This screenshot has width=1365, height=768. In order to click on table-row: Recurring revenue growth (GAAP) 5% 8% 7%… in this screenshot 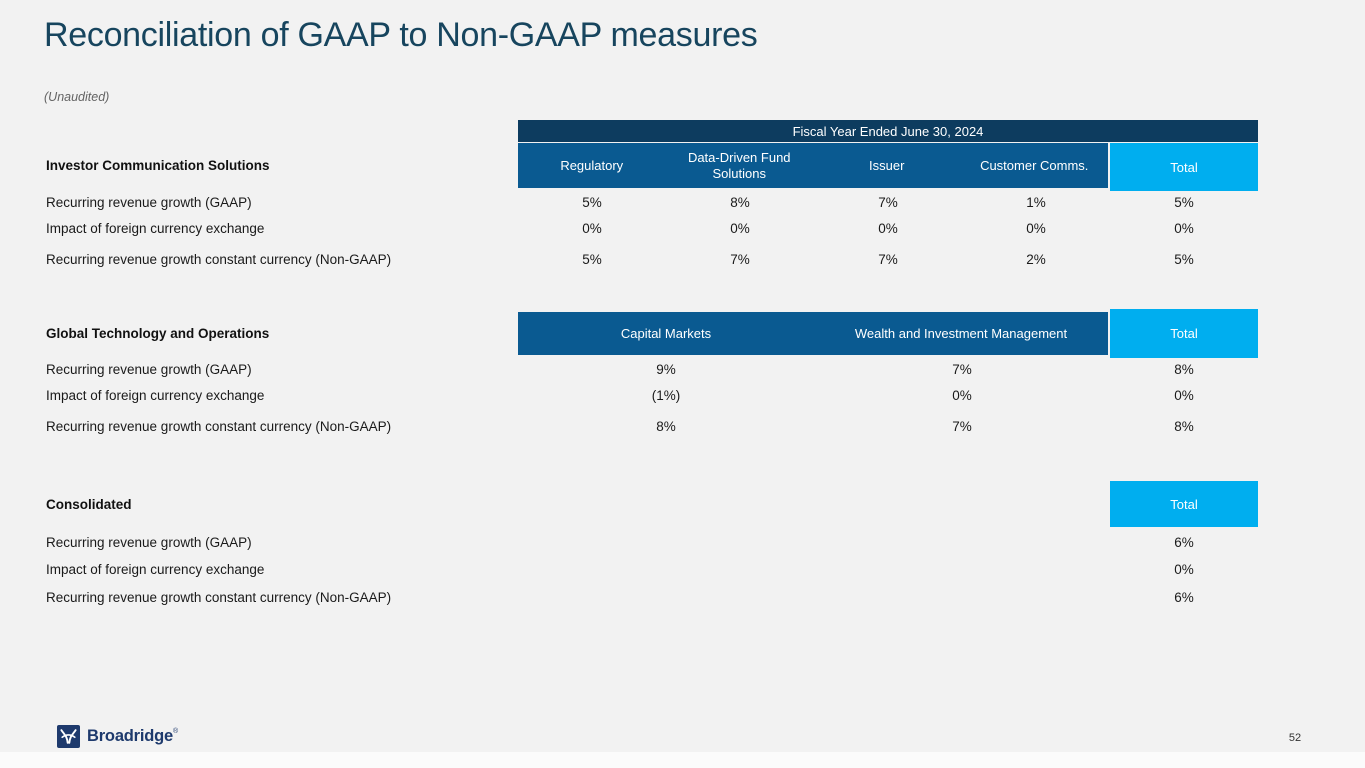, I will do `click(651, 202)`.